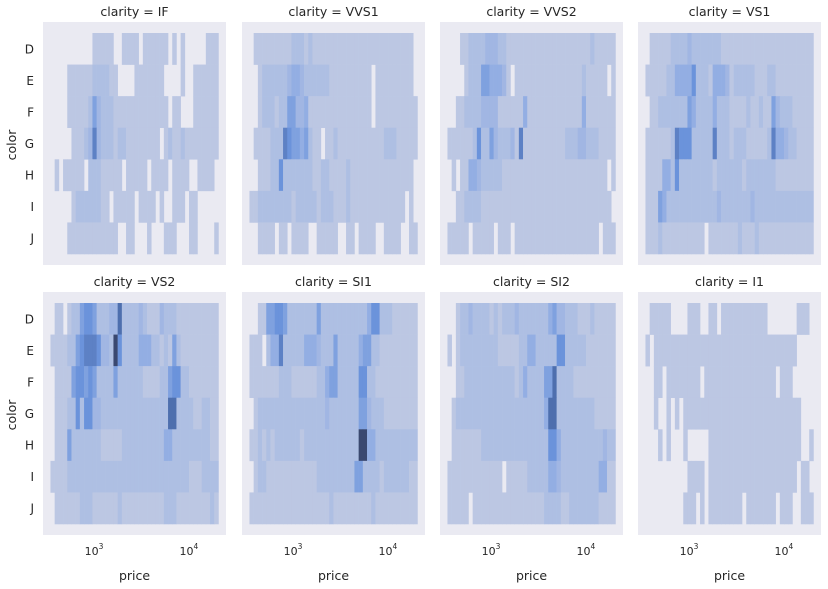 Image resolution: width=828 pixels, height=589 pixels. What do you see at coordinates (333, 281) in the screenshot?
I see `facet-title: clarity = SI1` at bounding box center [333, 281].